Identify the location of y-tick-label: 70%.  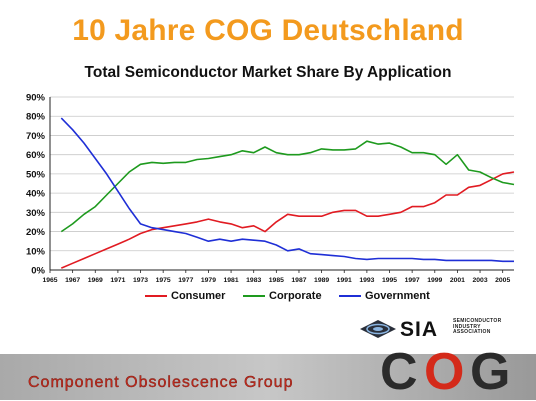
(36, 136).